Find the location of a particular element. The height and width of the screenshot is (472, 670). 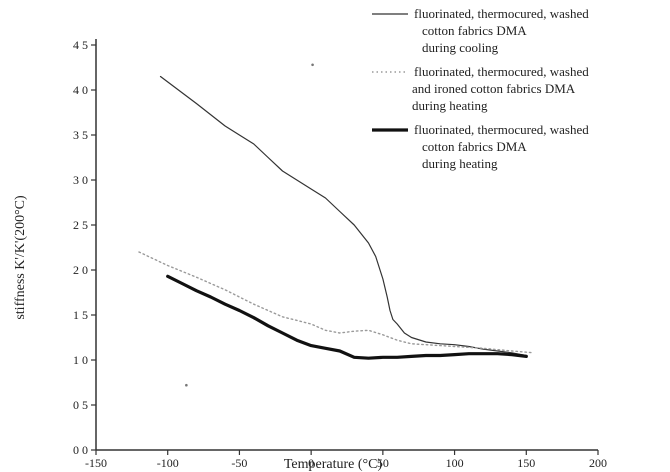

legend-label-2: and ironed cotton fabrics DMA is located at coordinates (494, 88).